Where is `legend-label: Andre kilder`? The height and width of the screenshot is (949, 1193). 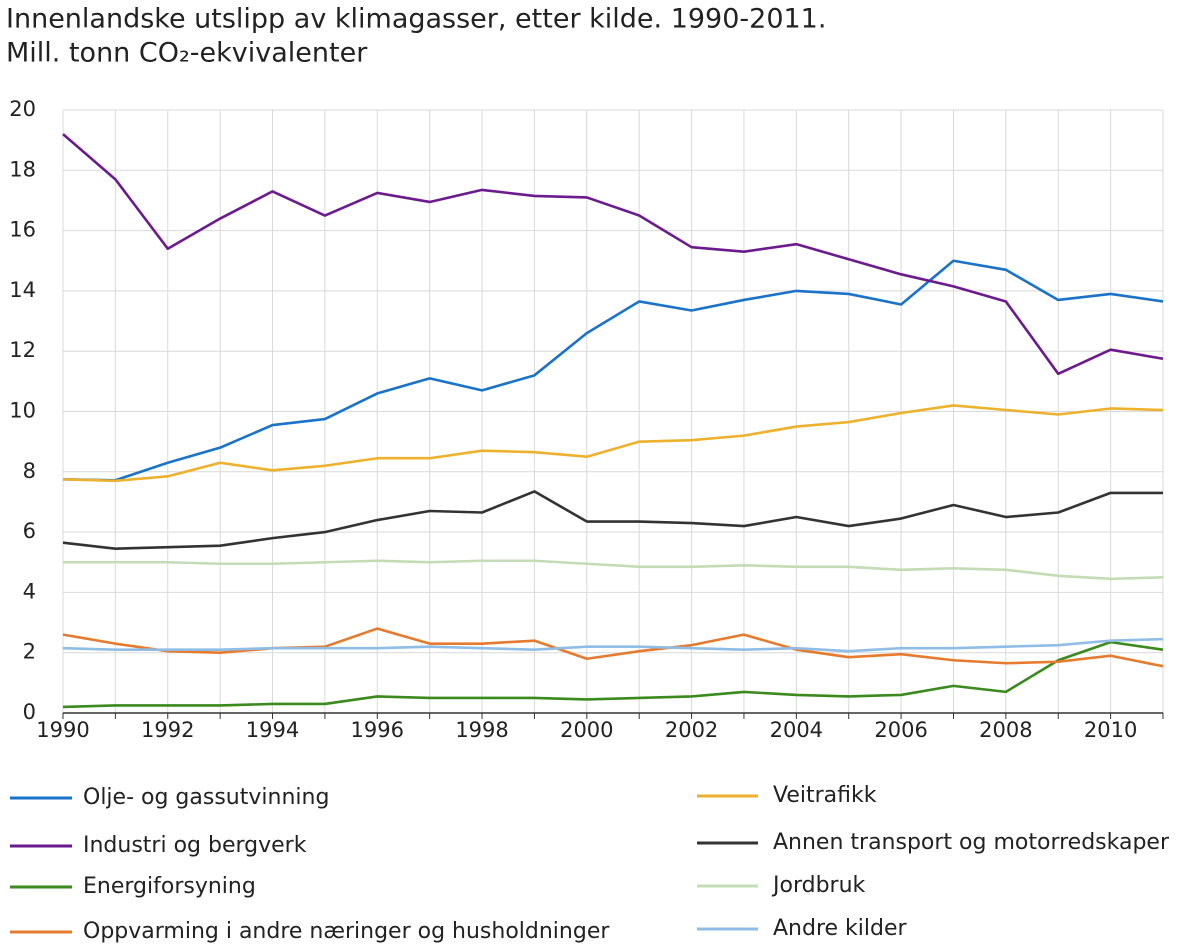 legend-label: Andre kilder is located at coordinates (840, 928).